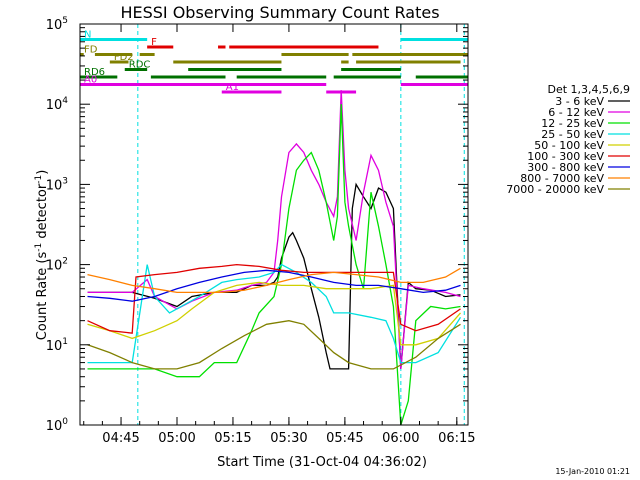 This screenshot has height=480, width=640. What do you see at coordinates (140, 65) in the screenshot?
I see `flag-label-rdc: RDC` at bounding box center [140, 65].